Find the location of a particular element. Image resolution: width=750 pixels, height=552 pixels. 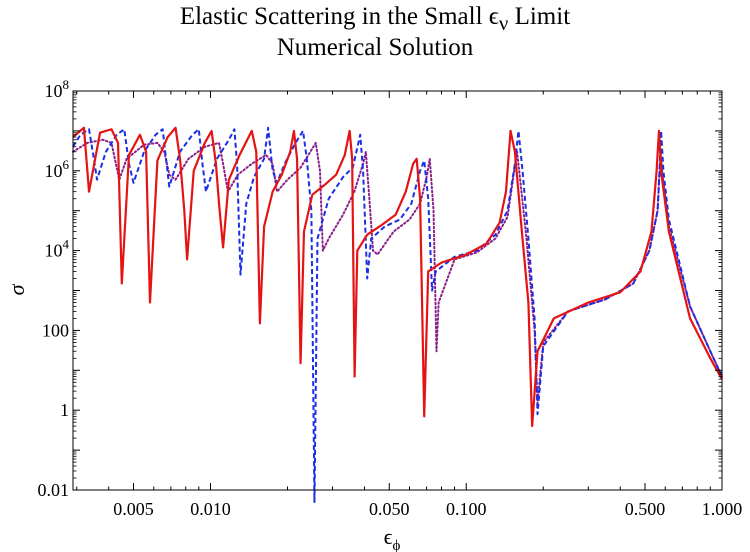

x-axis-label-symbol: ϵ is located at coordinates (388, 536).